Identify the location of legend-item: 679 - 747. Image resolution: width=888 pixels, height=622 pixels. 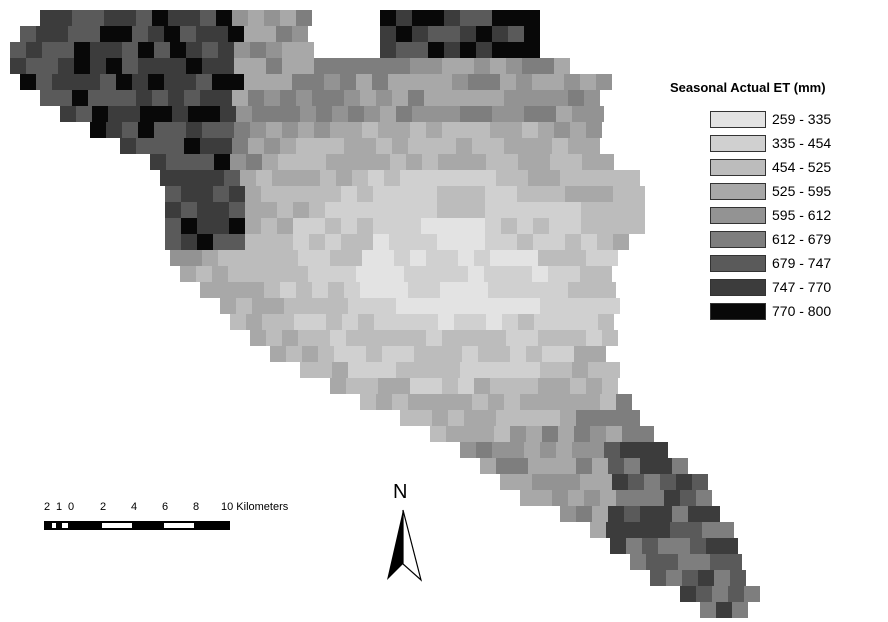
(797, 263).